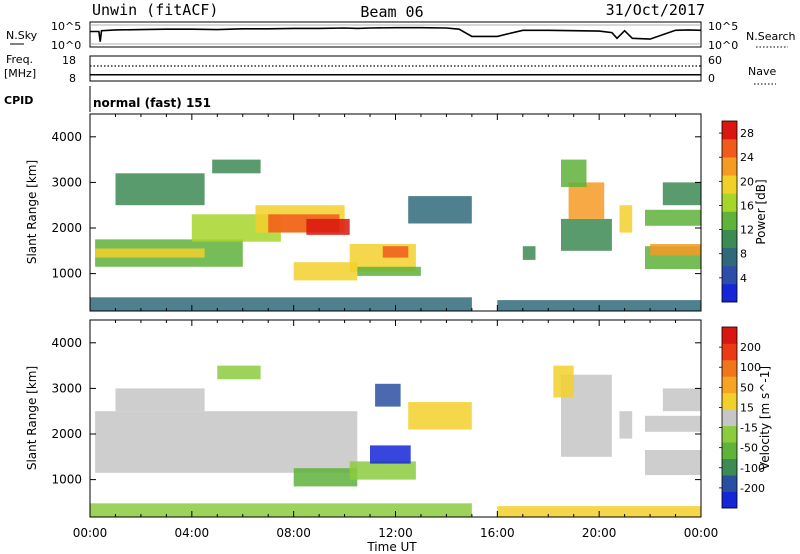 This screenshot has width=800, height=554. I want to click on velocity-colorbar-tick-label: -200, so click(752, 488).